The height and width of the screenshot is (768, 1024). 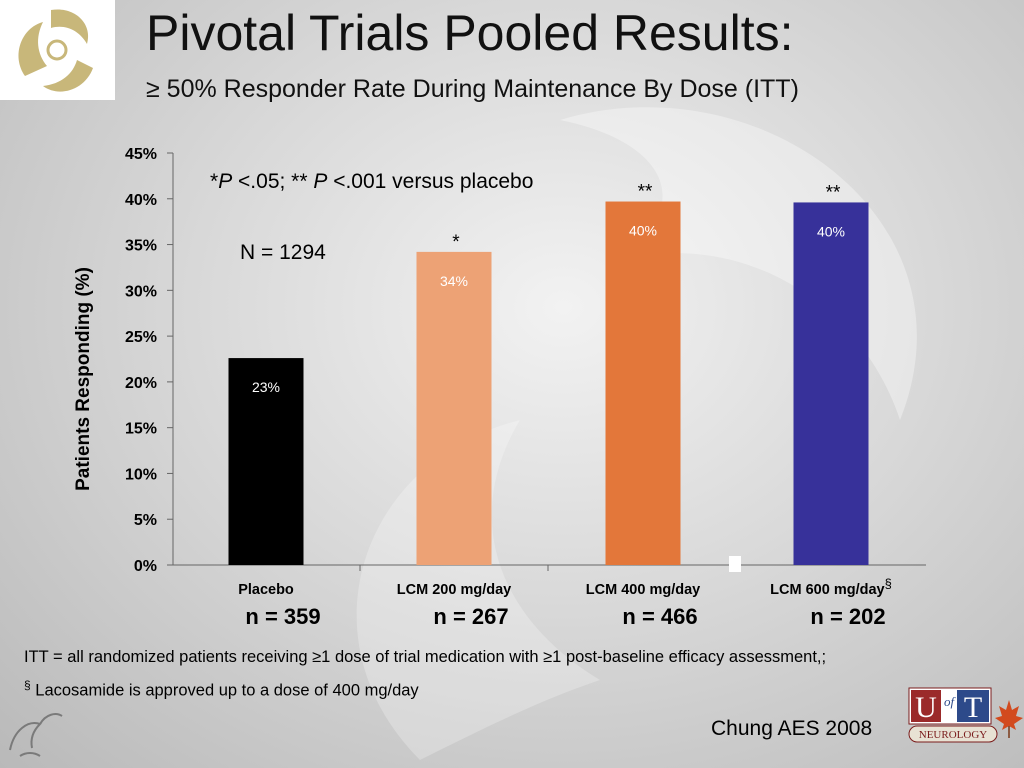 I want to click on y-tick-label: 30%, so click(x=141, y=291).